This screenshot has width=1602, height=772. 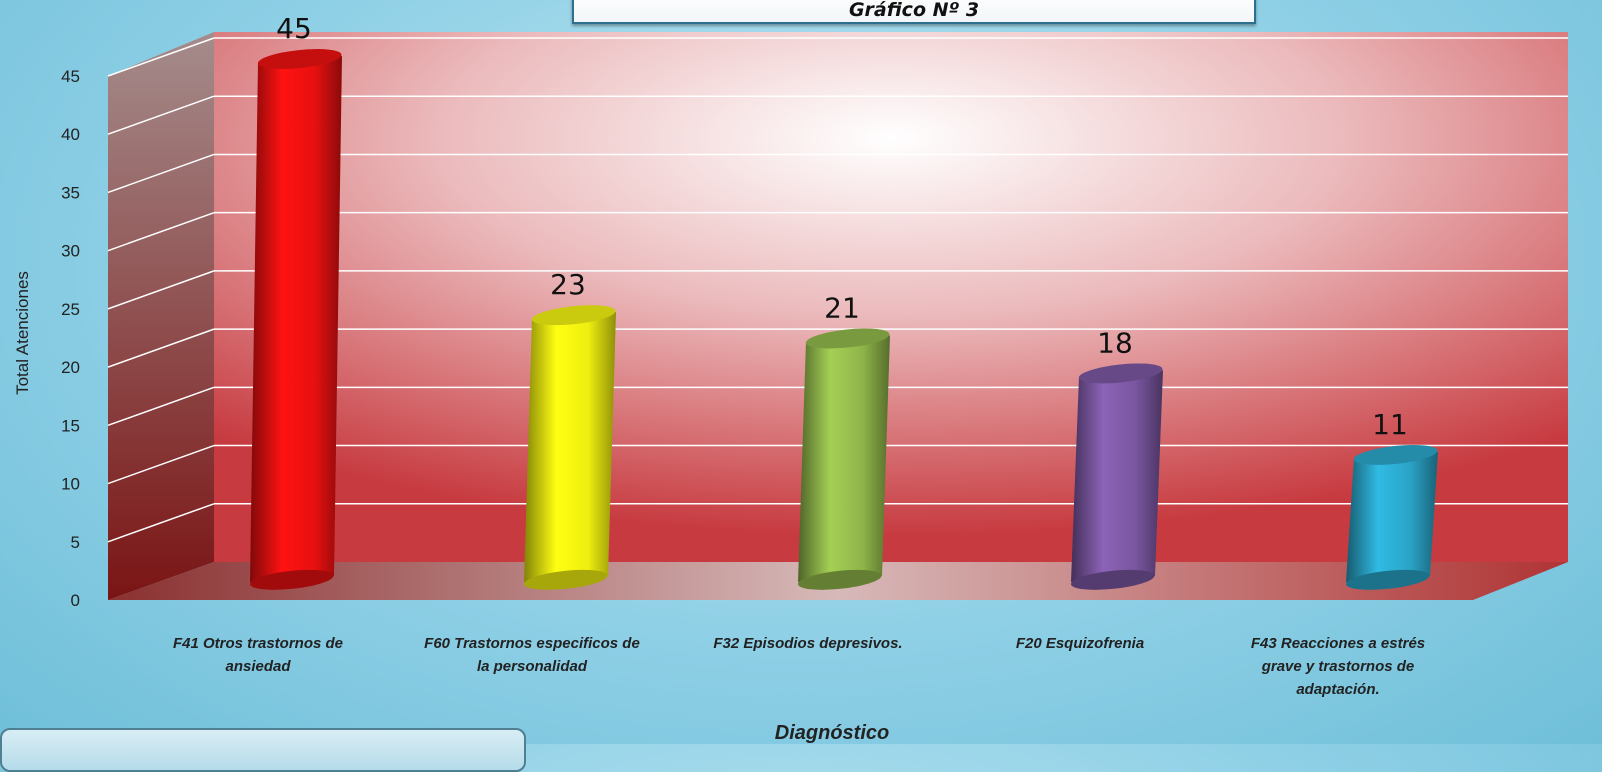 I want to click on category-label-line: grave y trastornos de, so click(x=1338, y=666).